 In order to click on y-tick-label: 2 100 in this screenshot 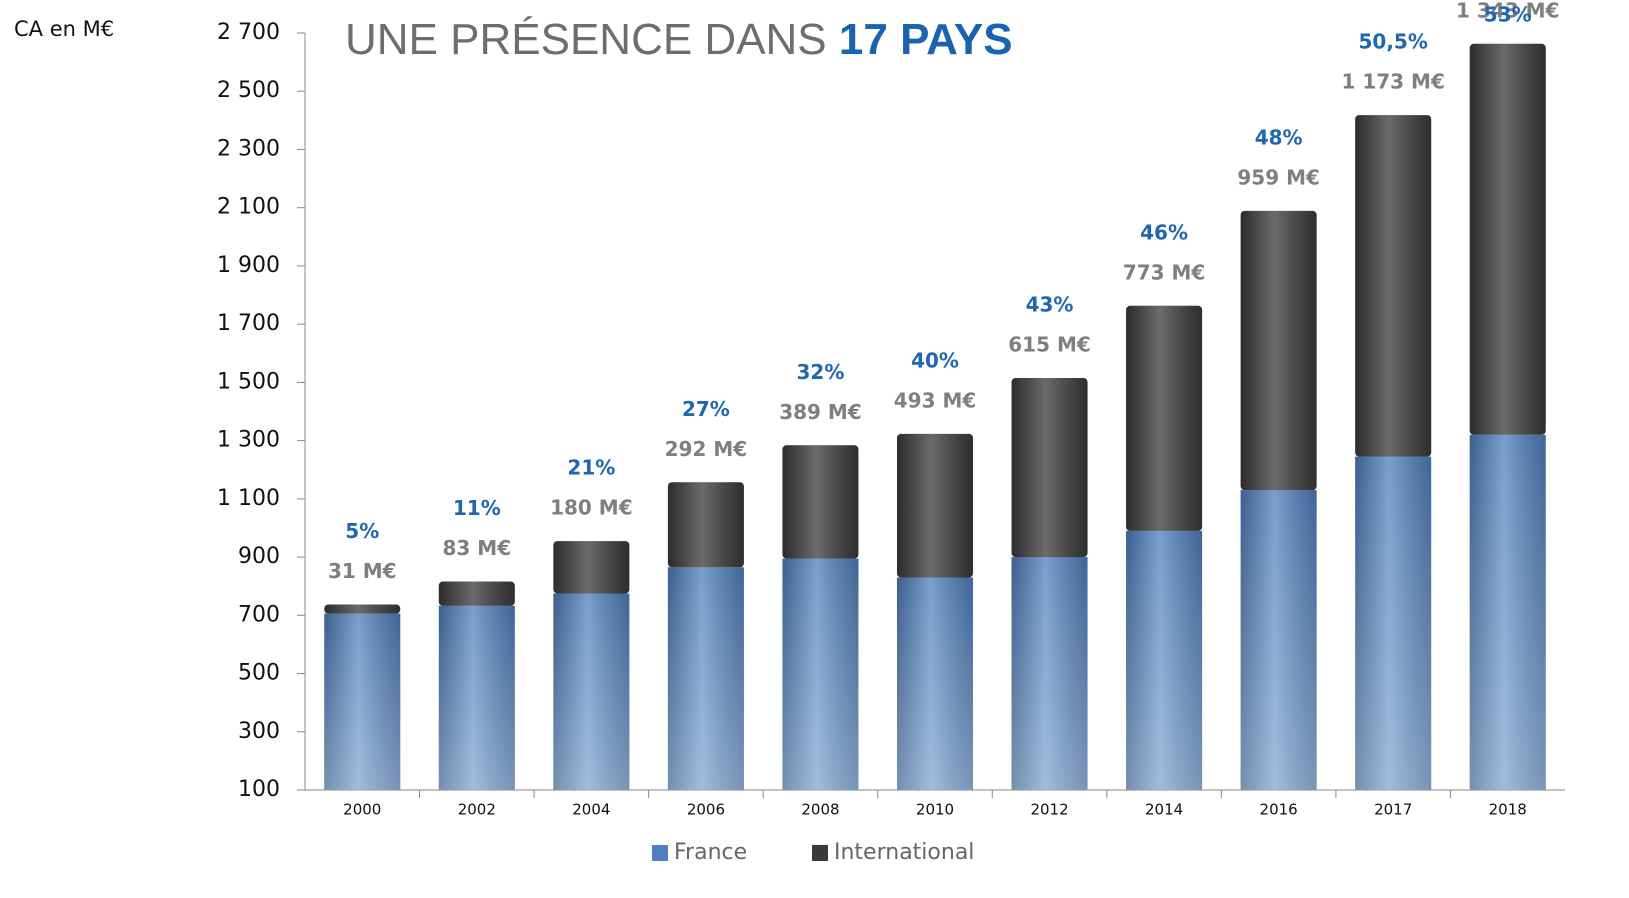, I will do `click(248, 207)`.